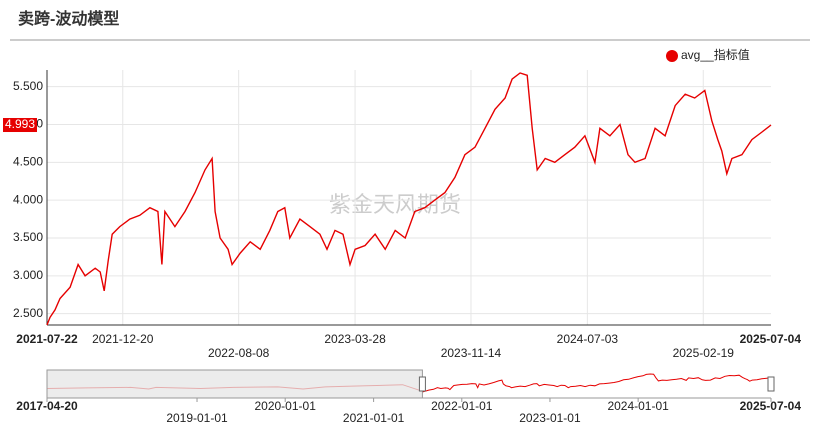  What do you see at coordinates (672, 56) in the screenshot?
I see `legend-marker` at bounding box center [672, 56].